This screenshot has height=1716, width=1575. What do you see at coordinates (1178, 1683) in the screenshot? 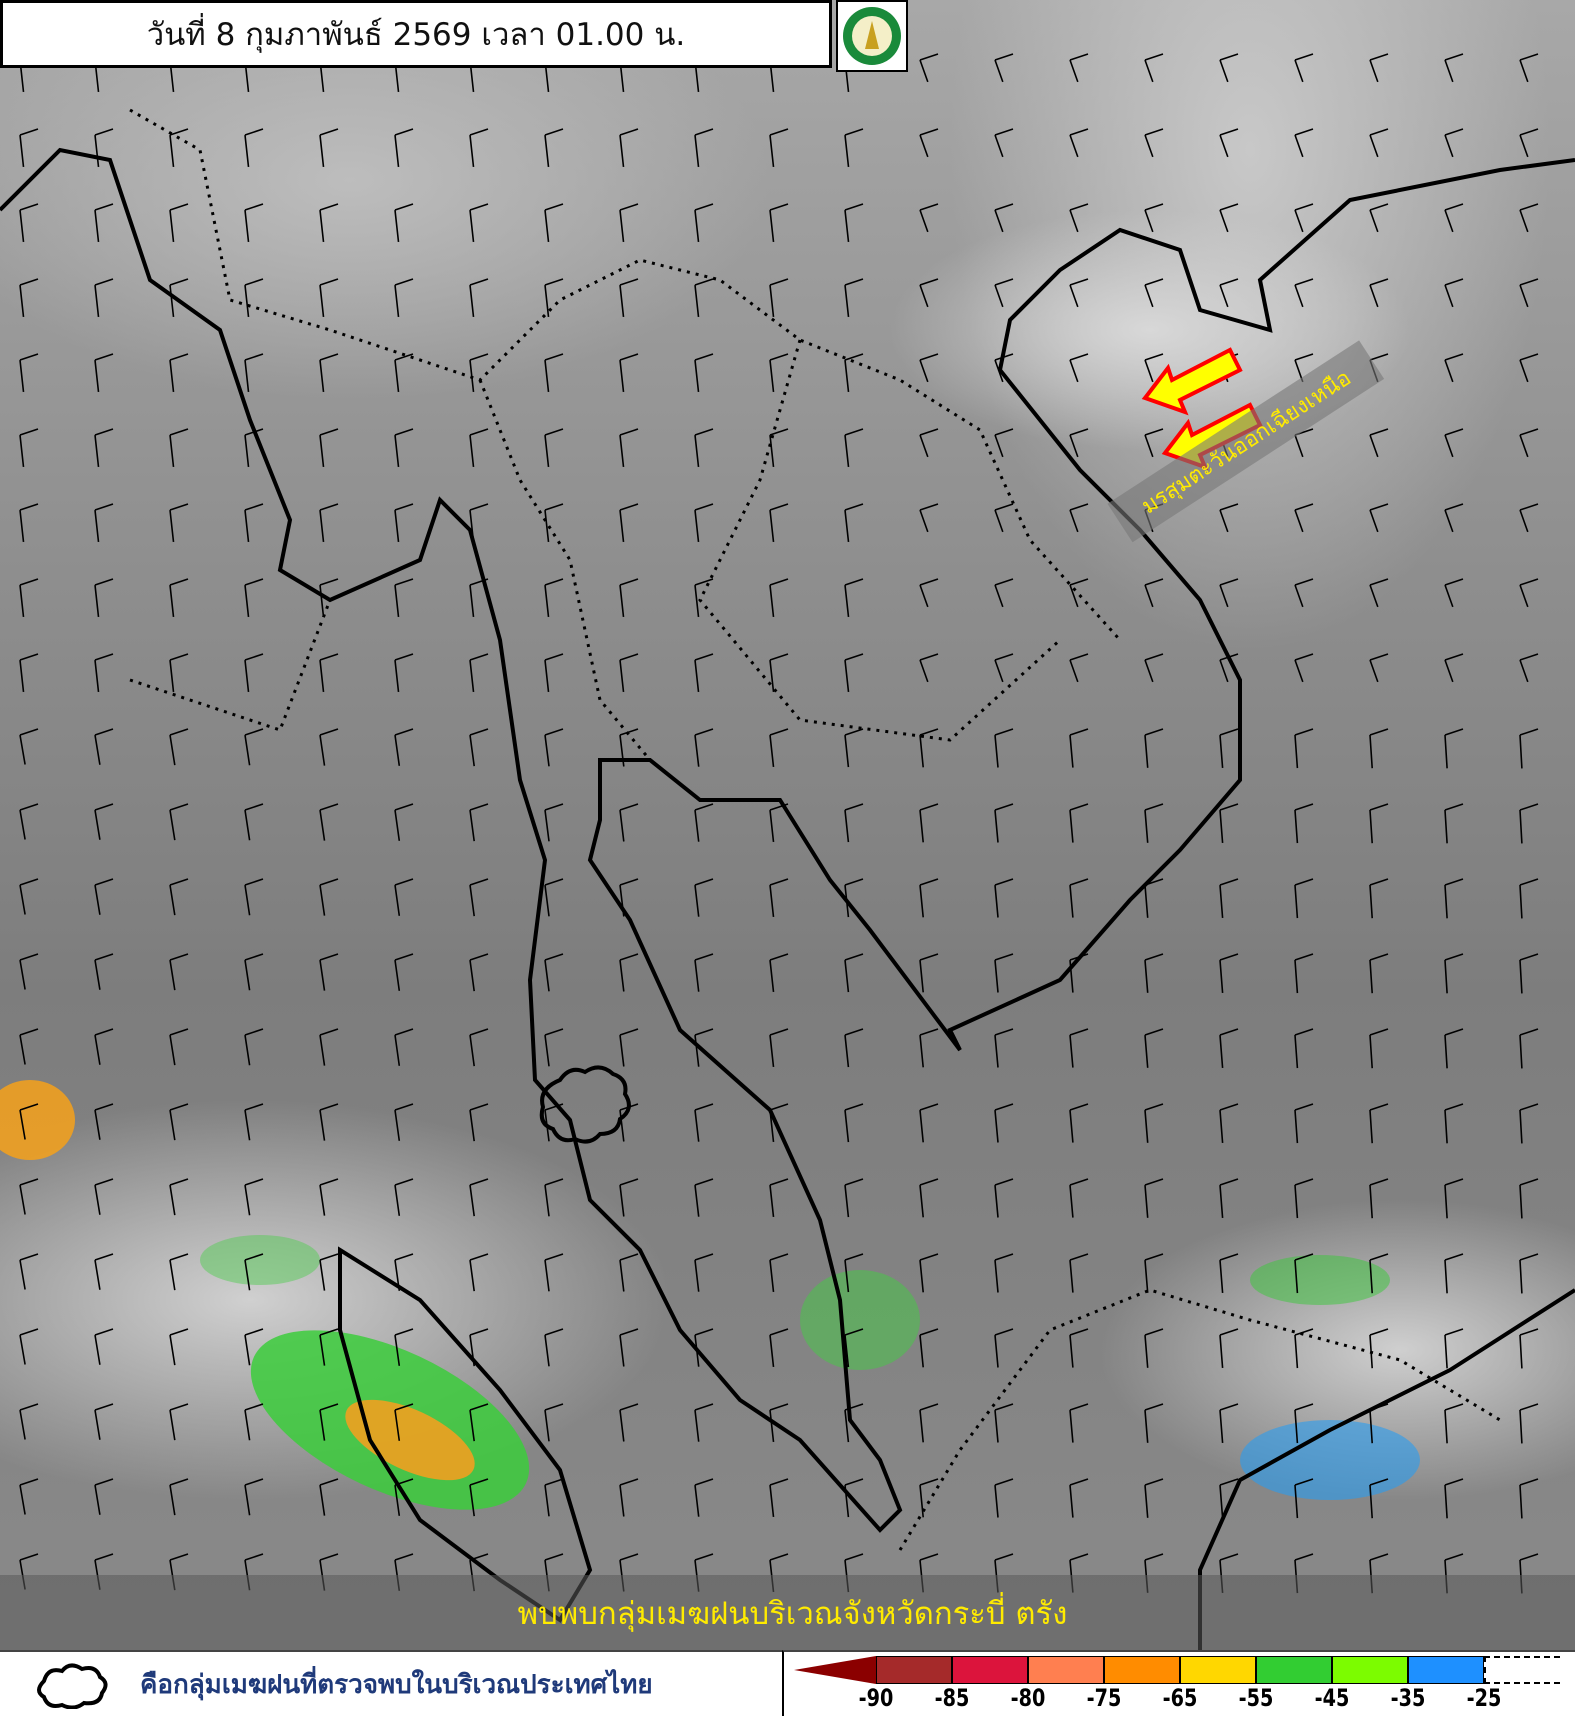
I see `temperature-colorbar: -90 -85 -80 -75 -65 -55 -45 -35 -25` at bounding box center [1178, 1683].